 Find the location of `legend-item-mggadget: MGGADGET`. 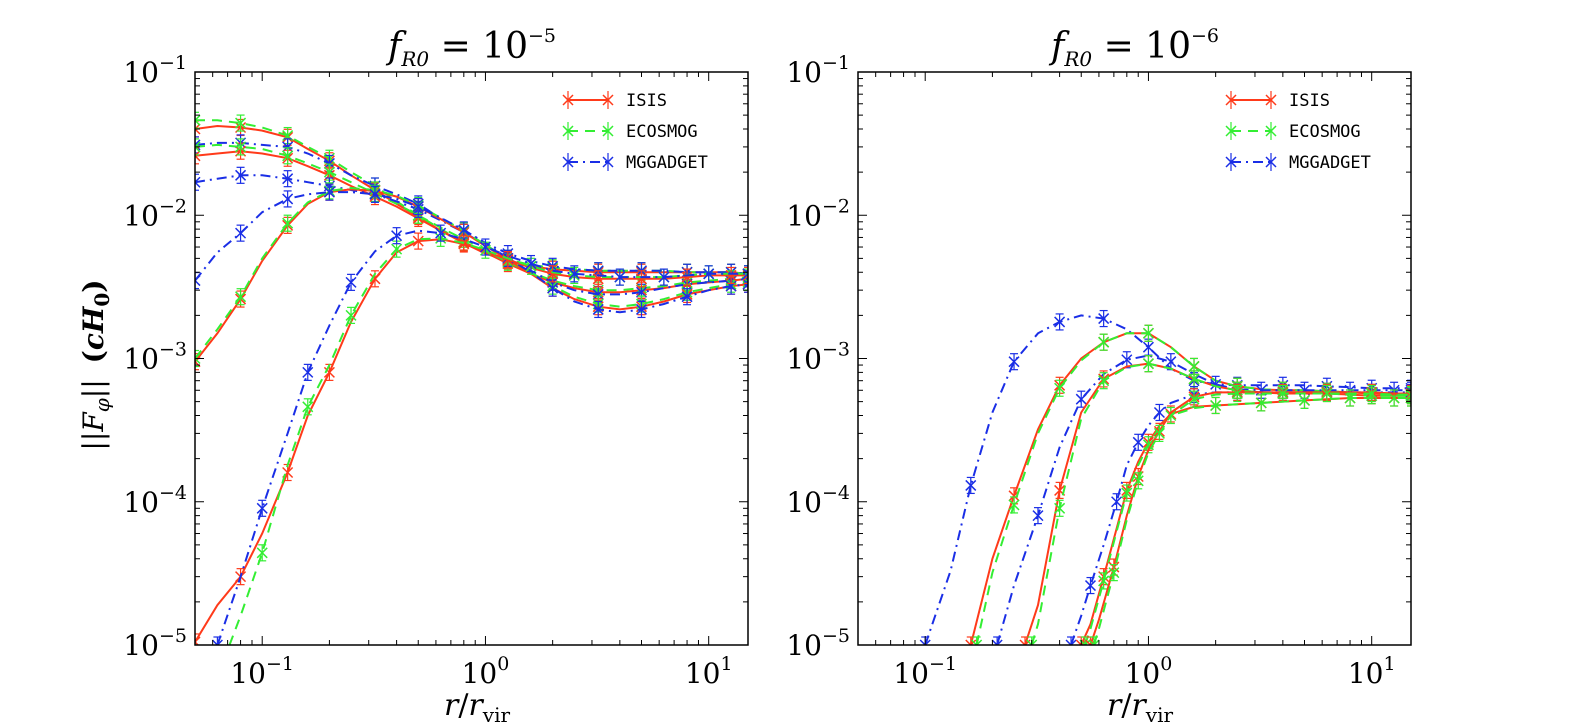

legend-item-mggadget: MGGADGET is located at coordinates (1298, 163).